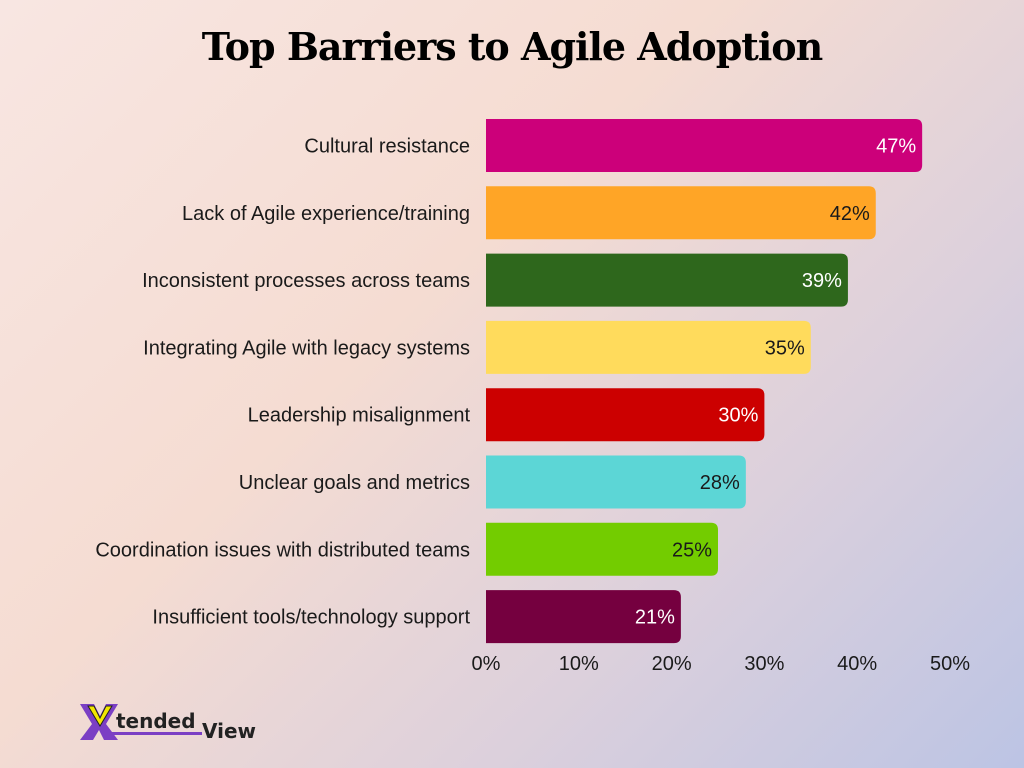 The image size is (1024, 768). I want to click on x-tick-label: 40%, so click(857, 664).